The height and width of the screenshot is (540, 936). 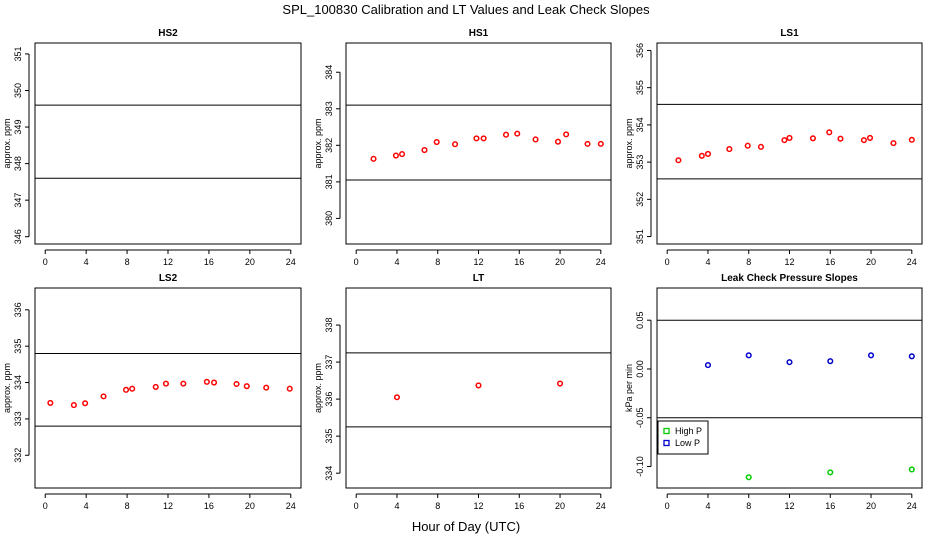 I want to click on y-tick-label: 346, so click(x=18, y=236).